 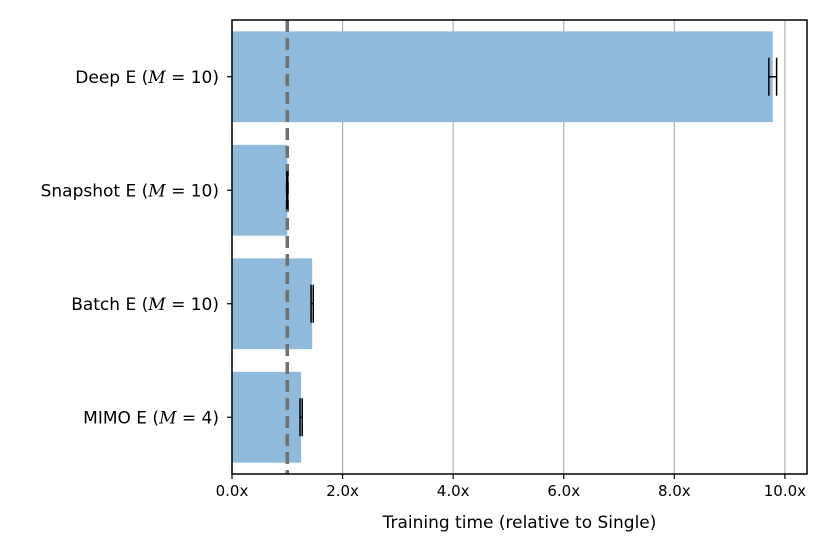 What do you see at coordinates (785, 491) in the screenshot?
I see `x-tick-label: 10.0x` at bounding box center [785, 491].